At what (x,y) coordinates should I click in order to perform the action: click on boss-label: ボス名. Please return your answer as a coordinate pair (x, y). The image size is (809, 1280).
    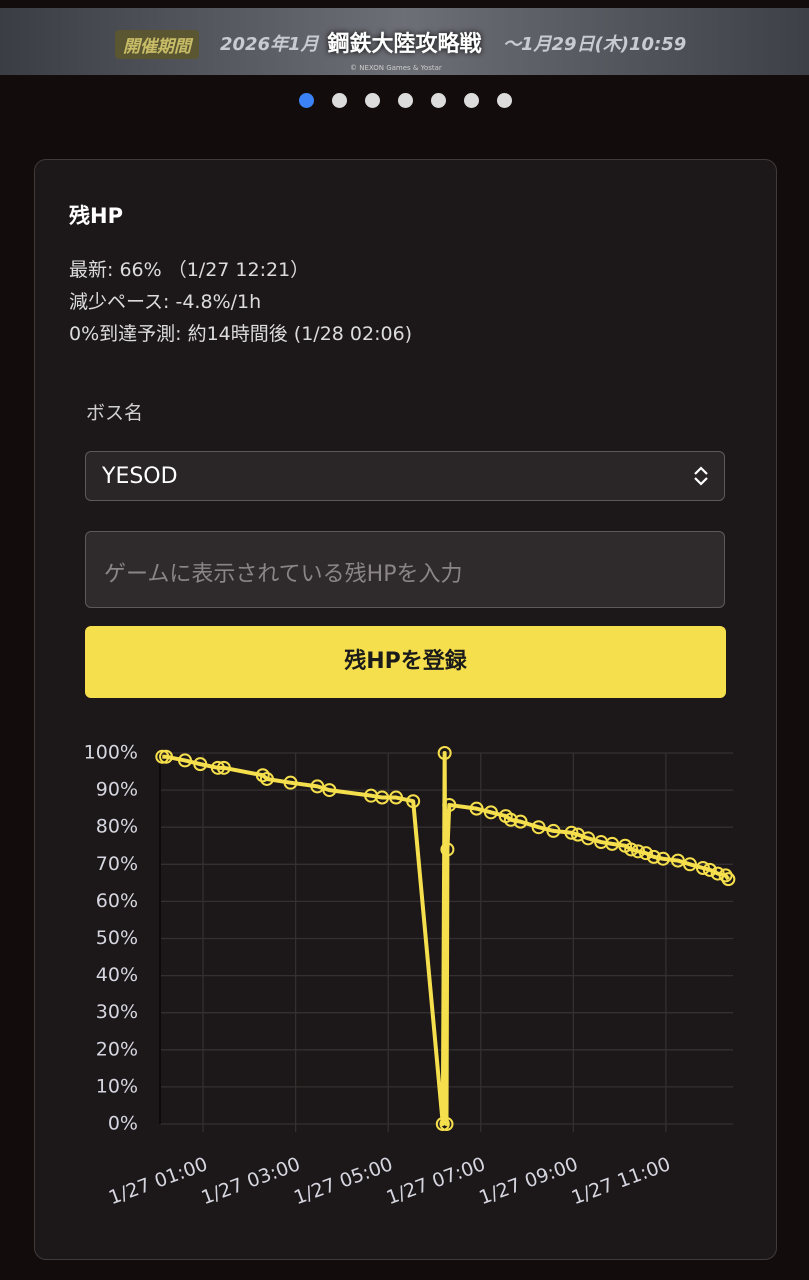
    Looking at the image, I should click on (115, 413).